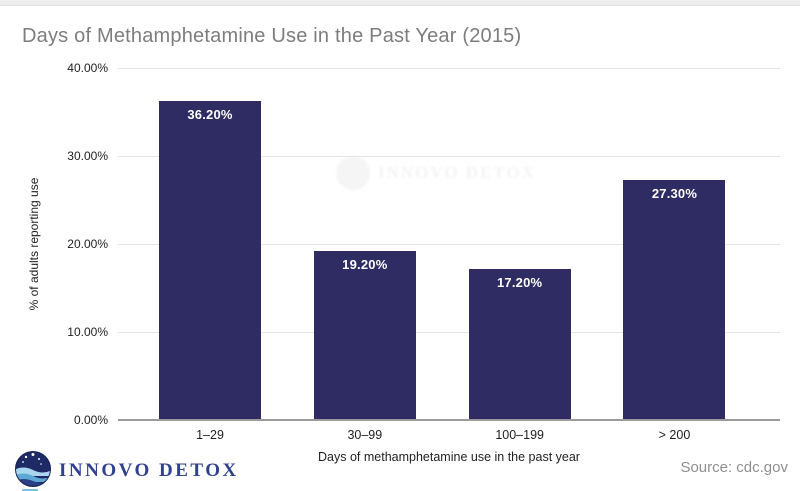 This screenshot has width=800, height=491. Describe the element at coordinates (33, 471) in the screenshot. I see `globe-wave-icon` at that location.